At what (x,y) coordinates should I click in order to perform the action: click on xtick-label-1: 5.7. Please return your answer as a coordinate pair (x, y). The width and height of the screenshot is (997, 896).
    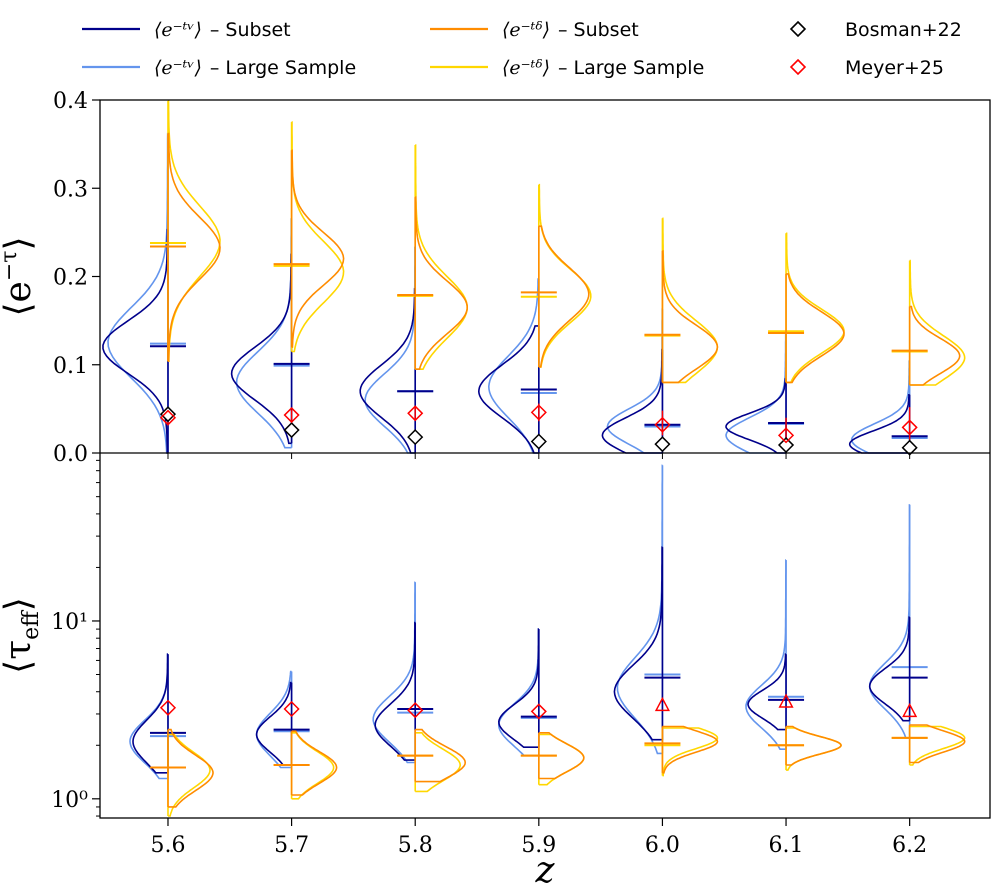
    Looking at the image, I should click on (291, 845).